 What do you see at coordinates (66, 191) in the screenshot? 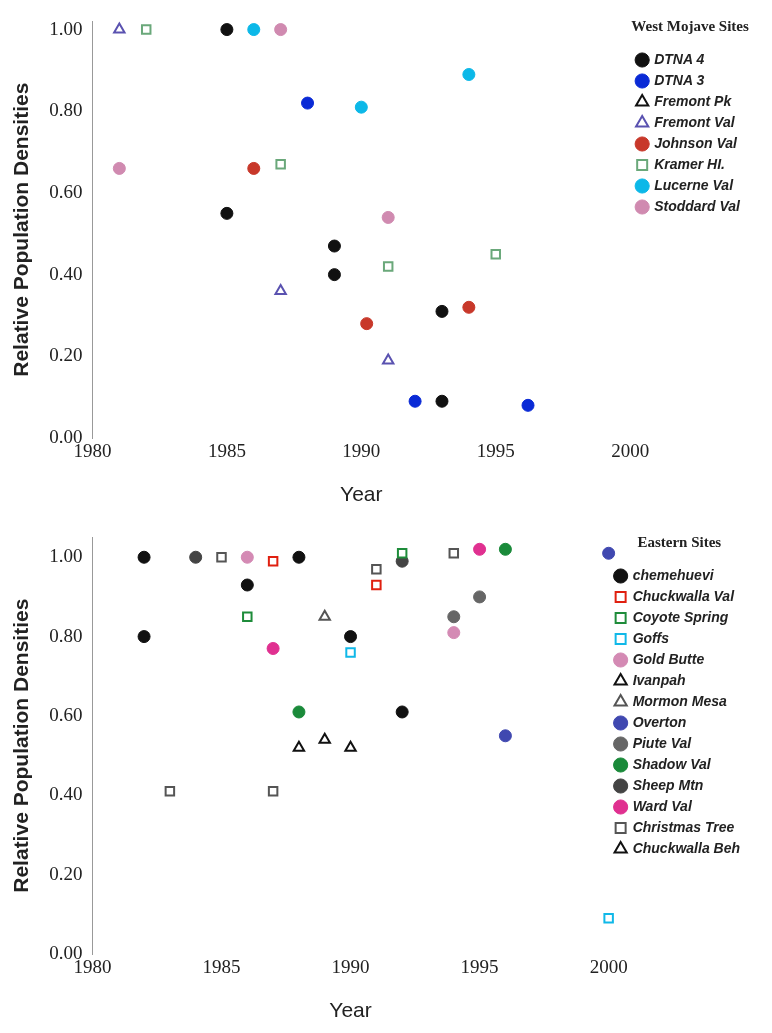
I see `y-tick-label: 0.60` at bounding box center [66, 191].